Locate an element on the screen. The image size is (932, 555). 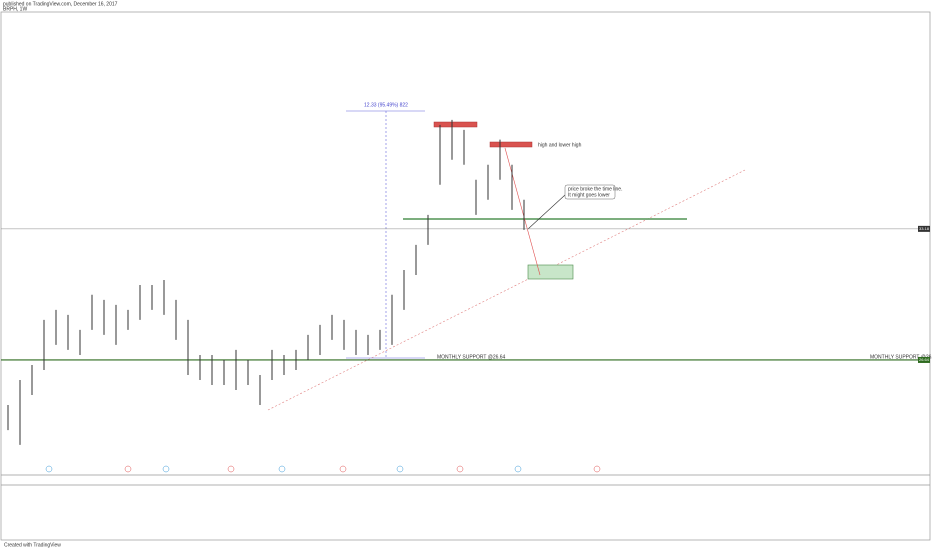
measure-label: 12.33 (95.49%) 822 is located at coordinates (386, 105).